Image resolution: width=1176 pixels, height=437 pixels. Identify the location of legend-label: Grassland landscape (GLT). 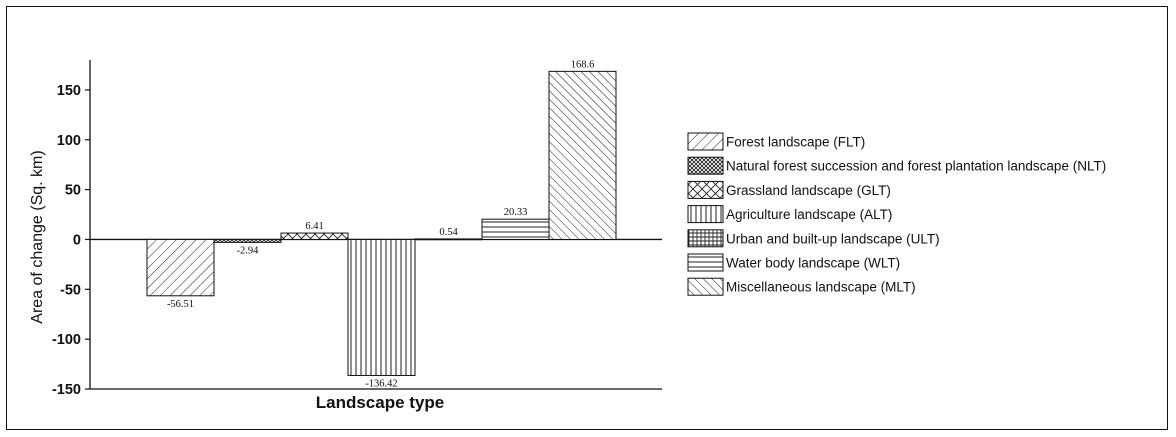
(808, 190).